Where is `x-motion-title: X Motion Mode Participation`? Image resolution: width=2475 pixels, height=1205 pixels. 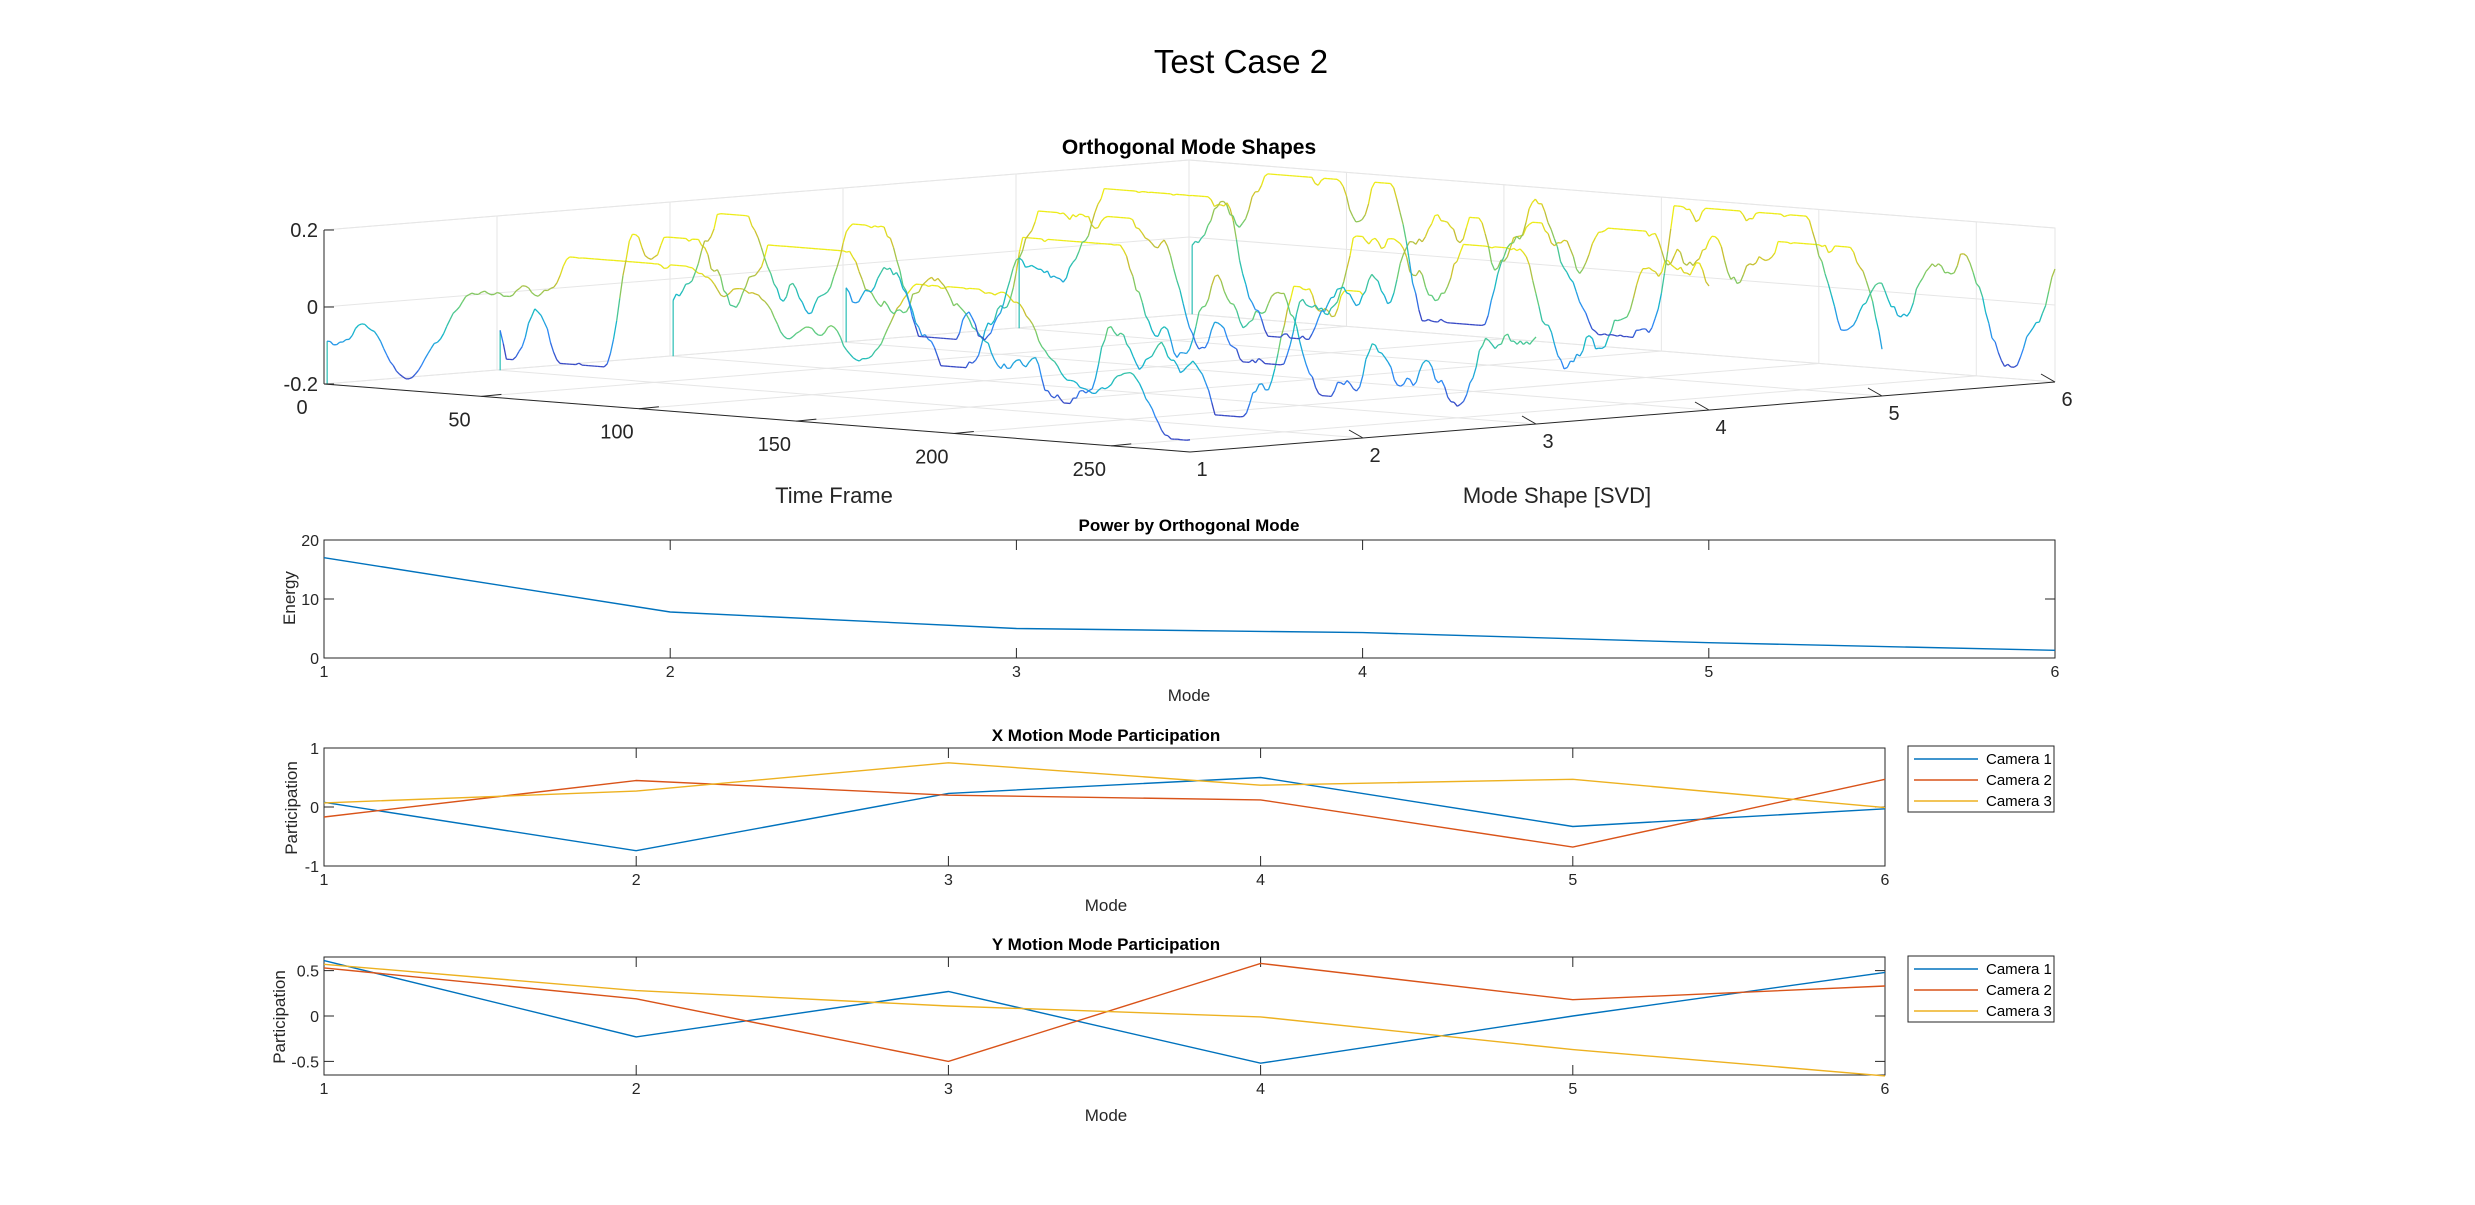 x-motion-title: X Motion Mode Participation is located at coordinates (1106, 735).